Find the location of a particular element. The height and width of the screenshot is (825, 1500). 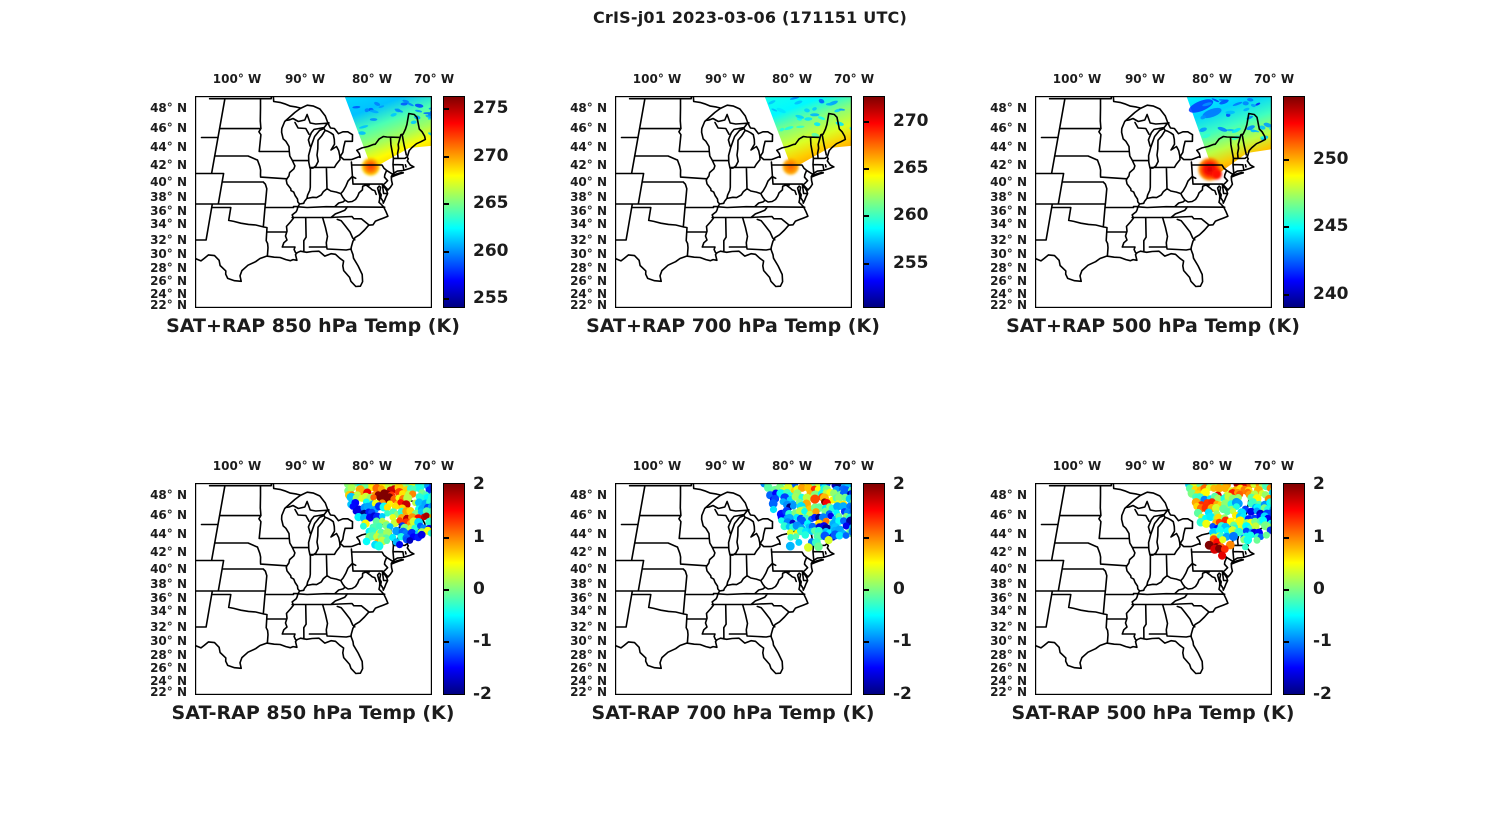

colorbar-tick-label: 250 is located at coordinates (1331, 158).